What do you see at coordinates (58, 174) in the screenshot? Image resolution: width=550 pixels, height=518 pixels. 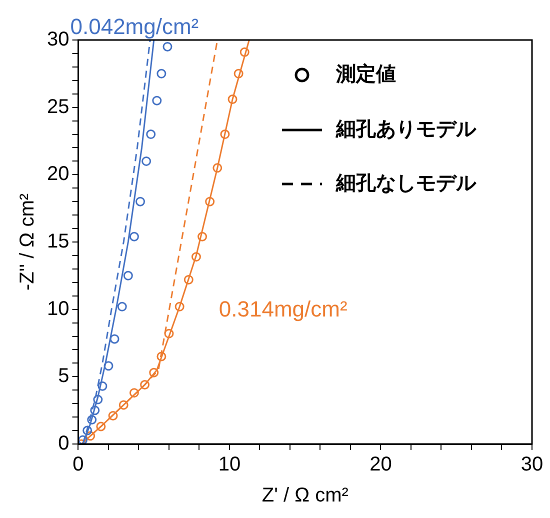 I see `y-tick-label: 20` at bounding box center [58, 174].